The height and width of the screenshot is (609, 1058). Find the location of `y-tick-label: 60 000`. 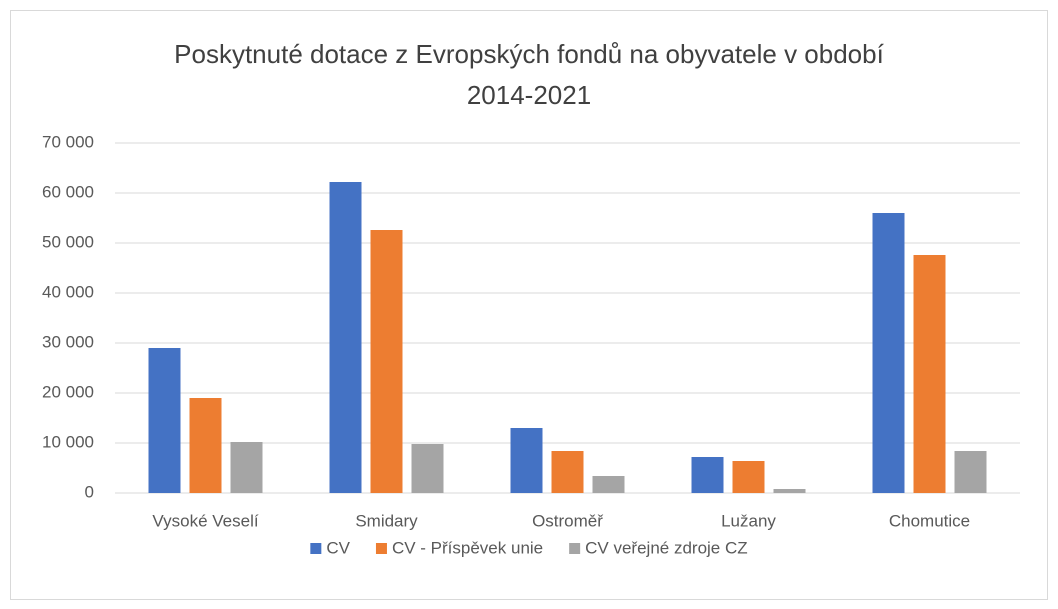

y-tick-label: 60 000 is located at coordinates (68, 191).